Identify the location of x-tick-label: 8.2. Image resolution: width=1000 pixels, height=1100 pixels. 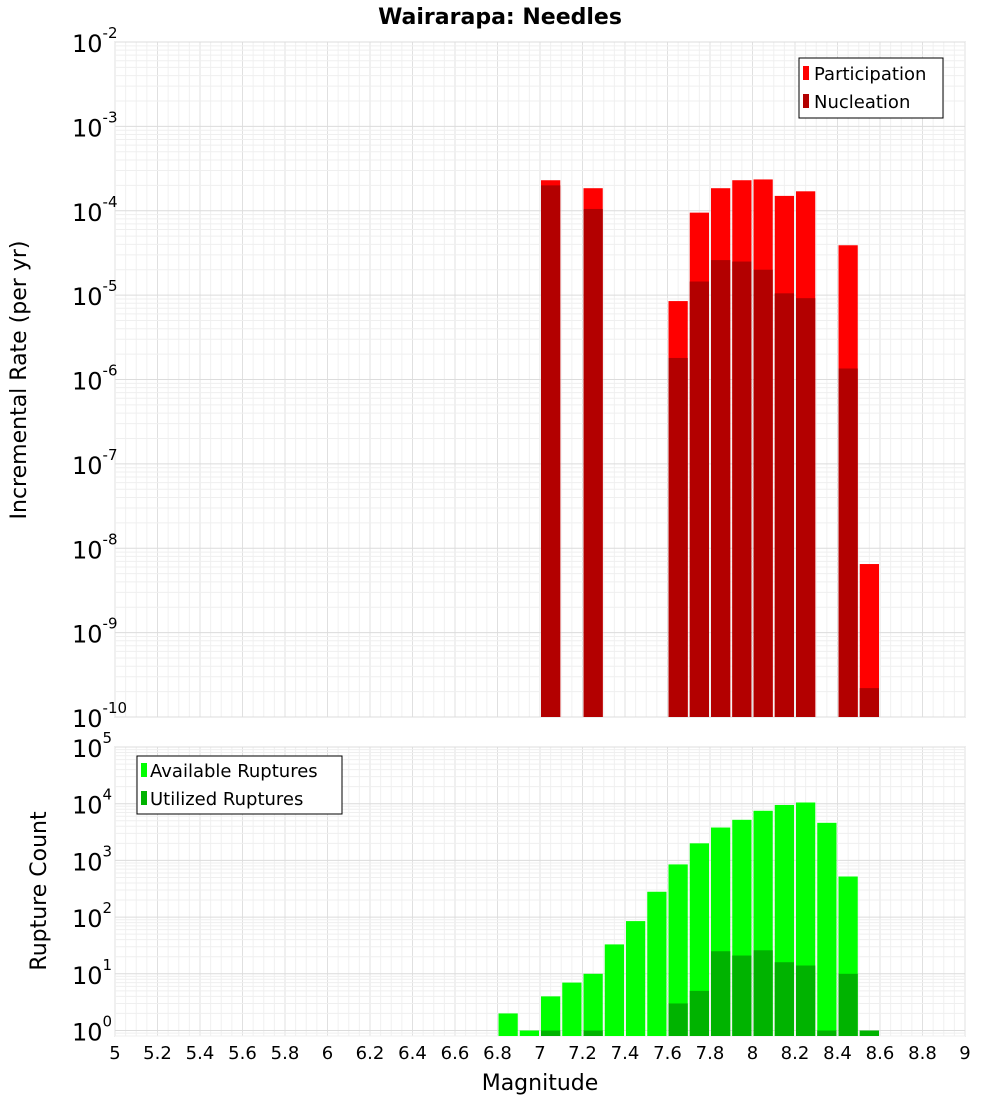
(795, 1053).